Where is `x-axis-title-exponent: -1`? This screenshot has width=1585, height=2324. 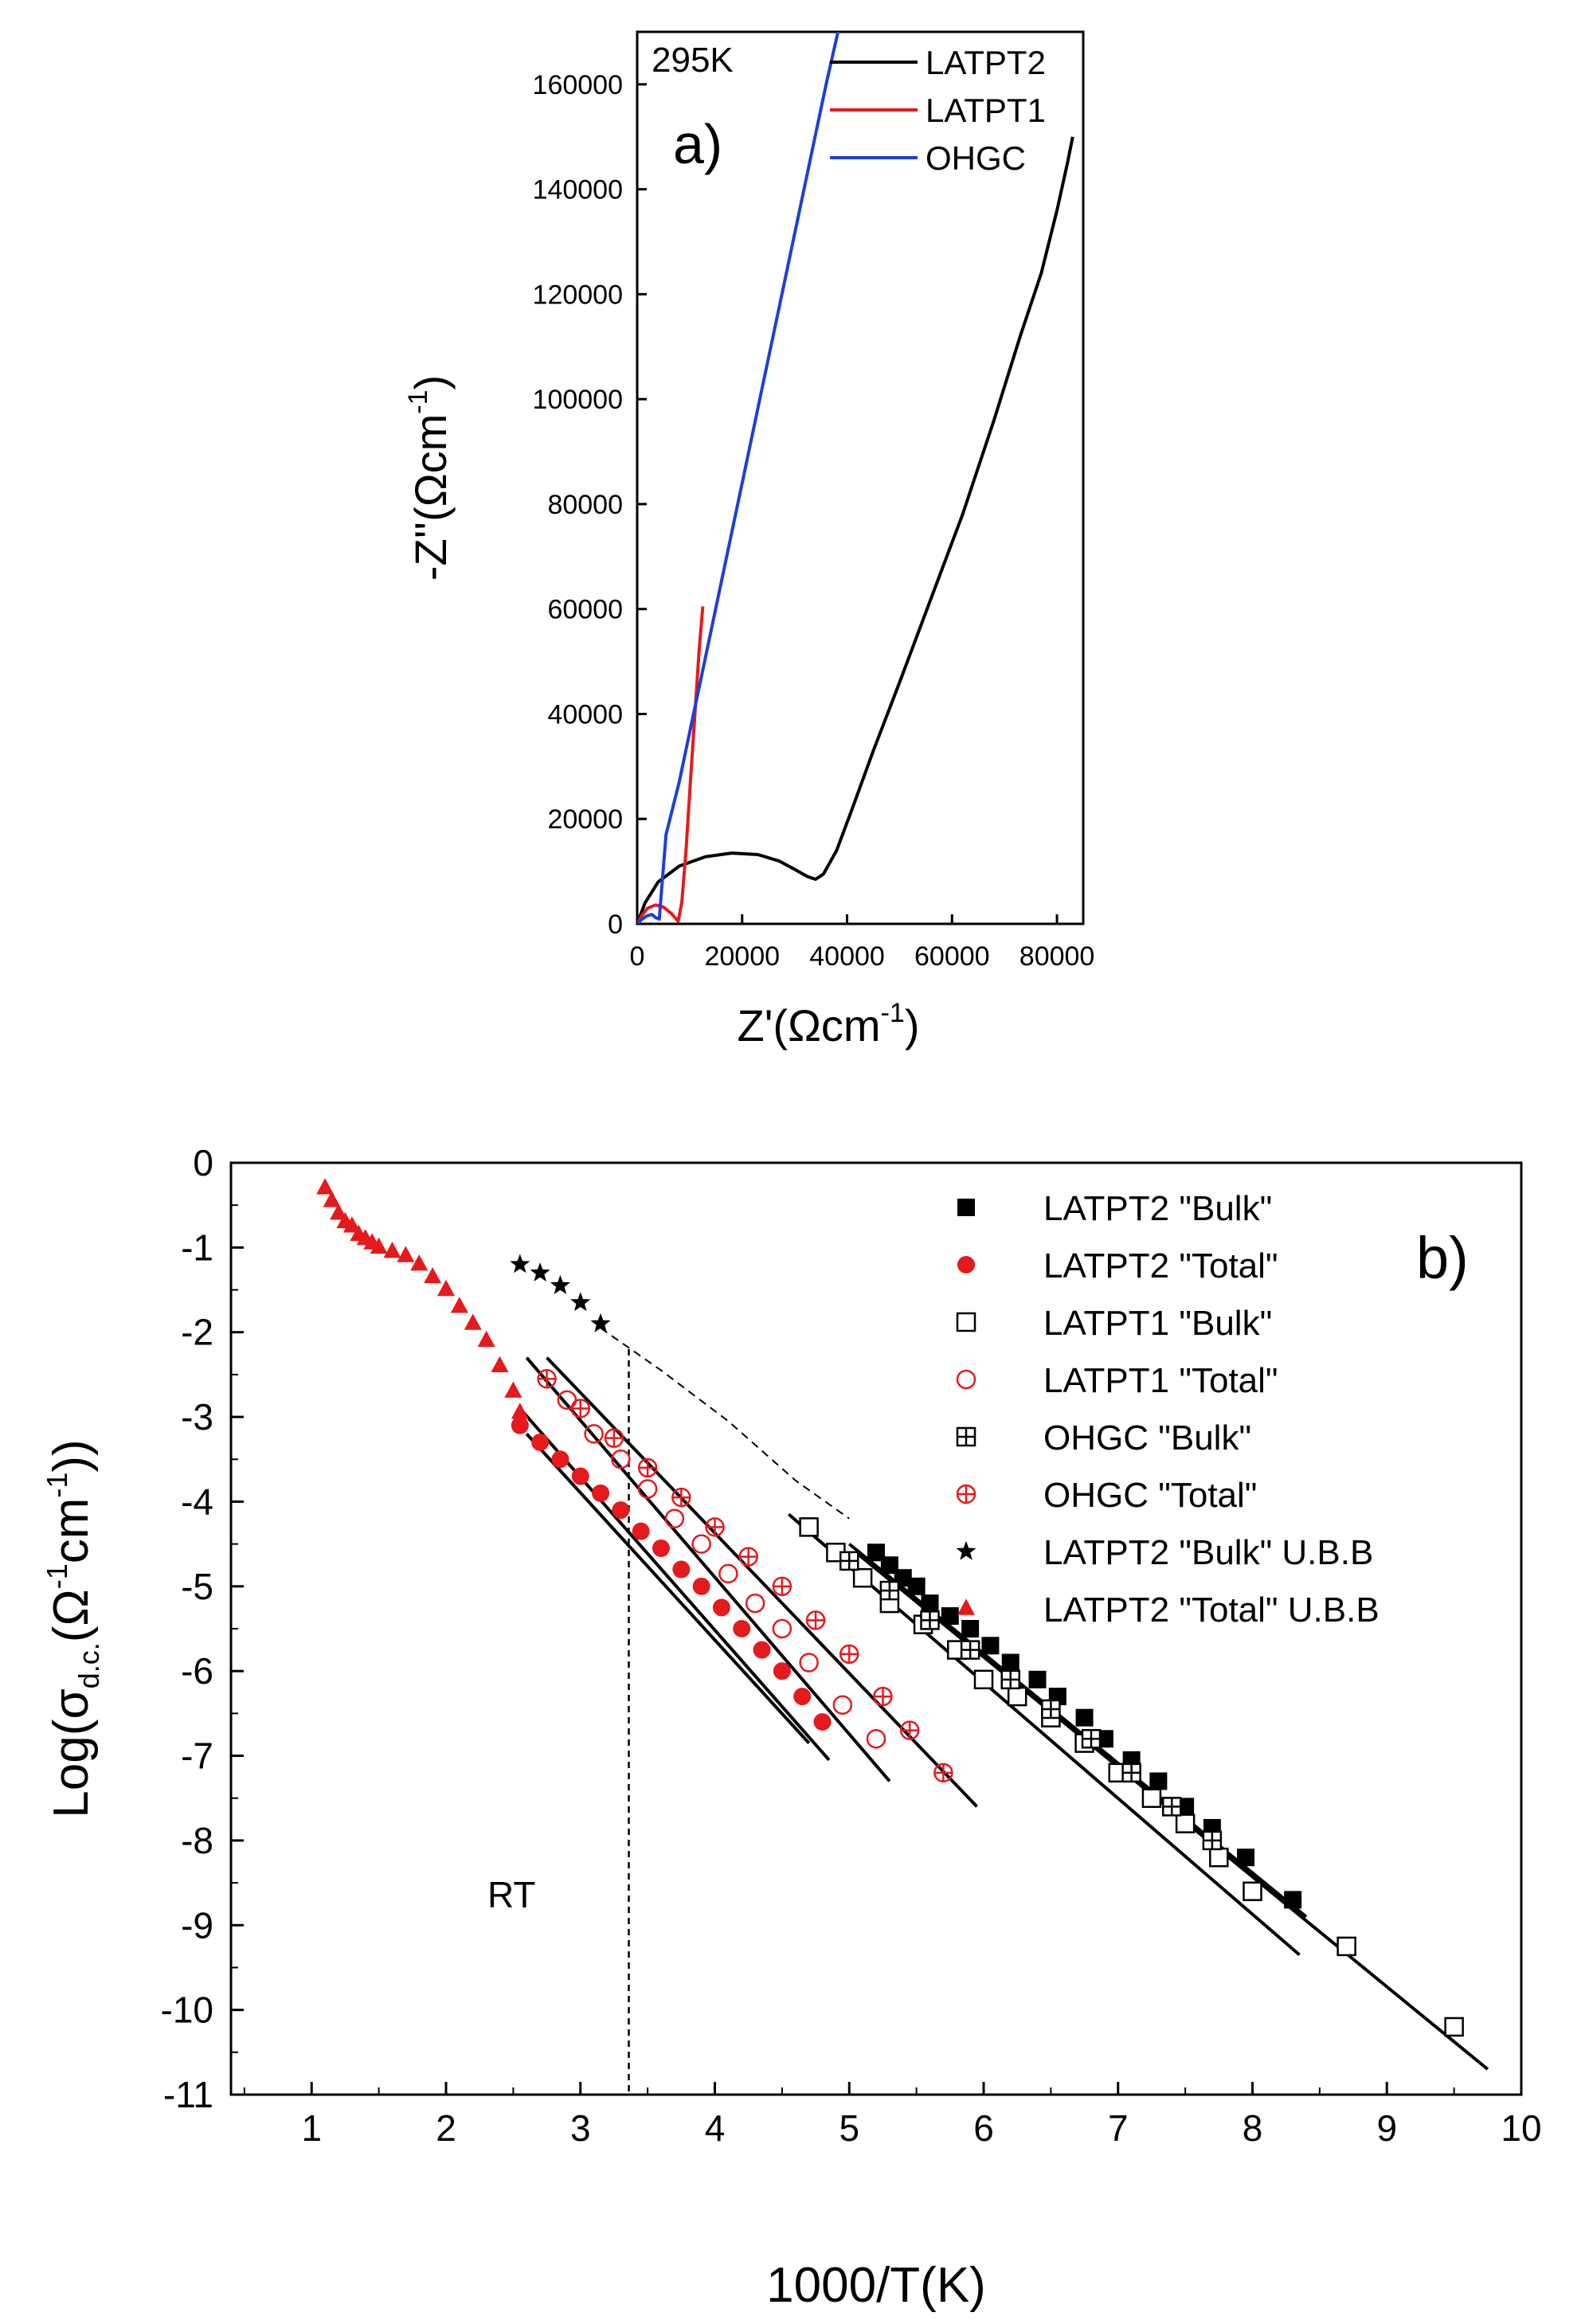
x-axis-title-exponent: -1 is located at coordinates (893, 1013).